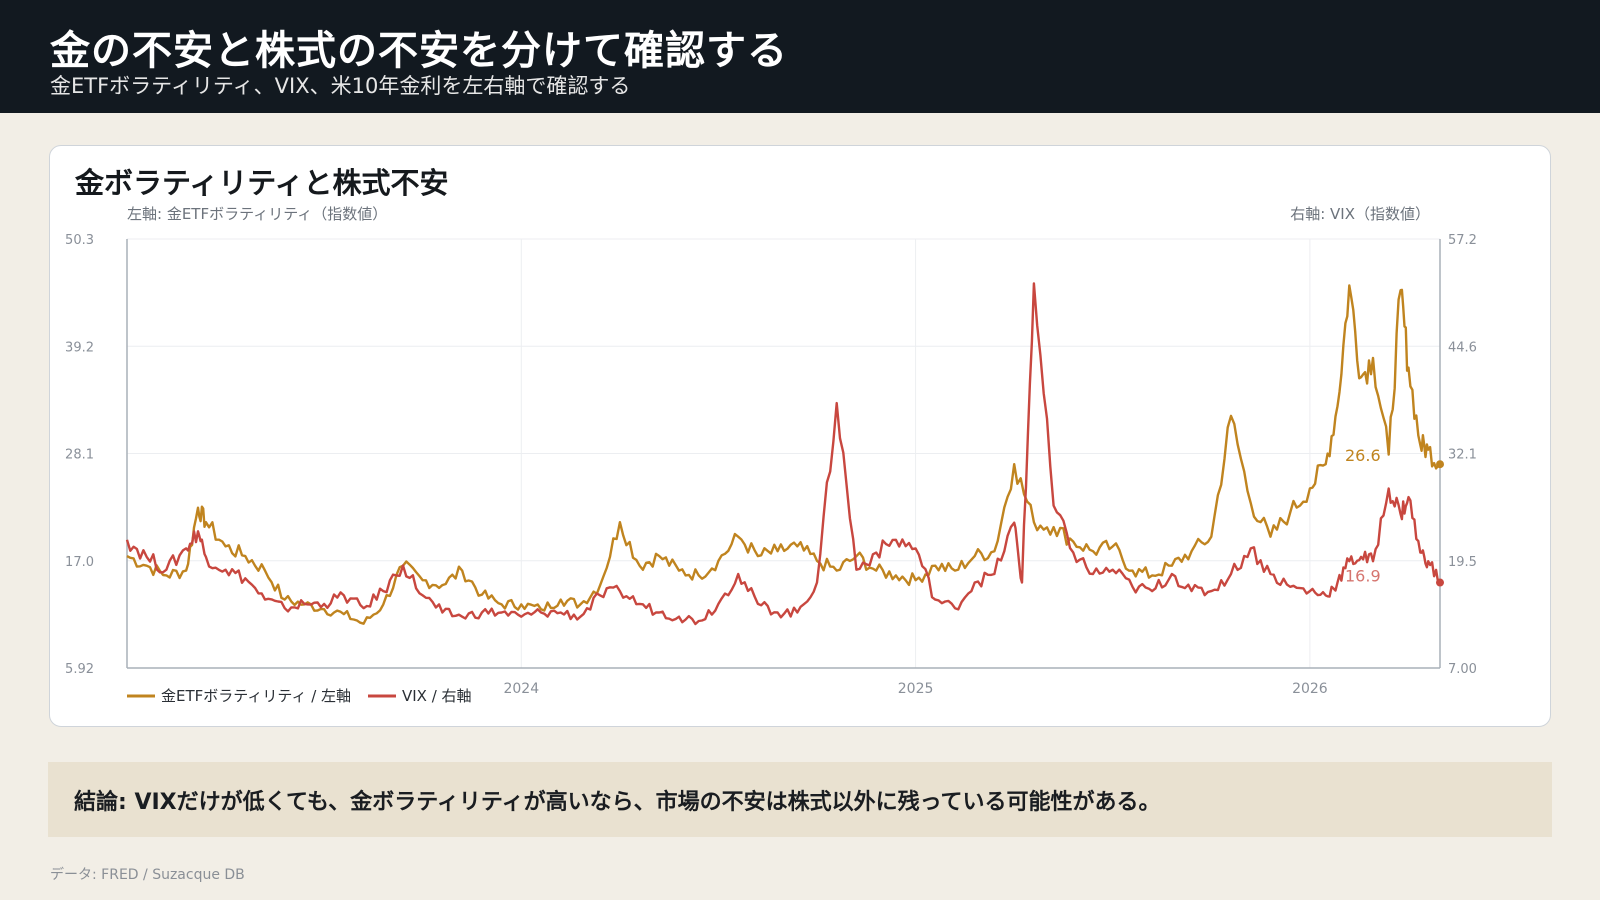 Image resolution: width=1600 pixels, height=900 pixels. I want to click on y-left-tick-label: 50.3, so click(79, 240).